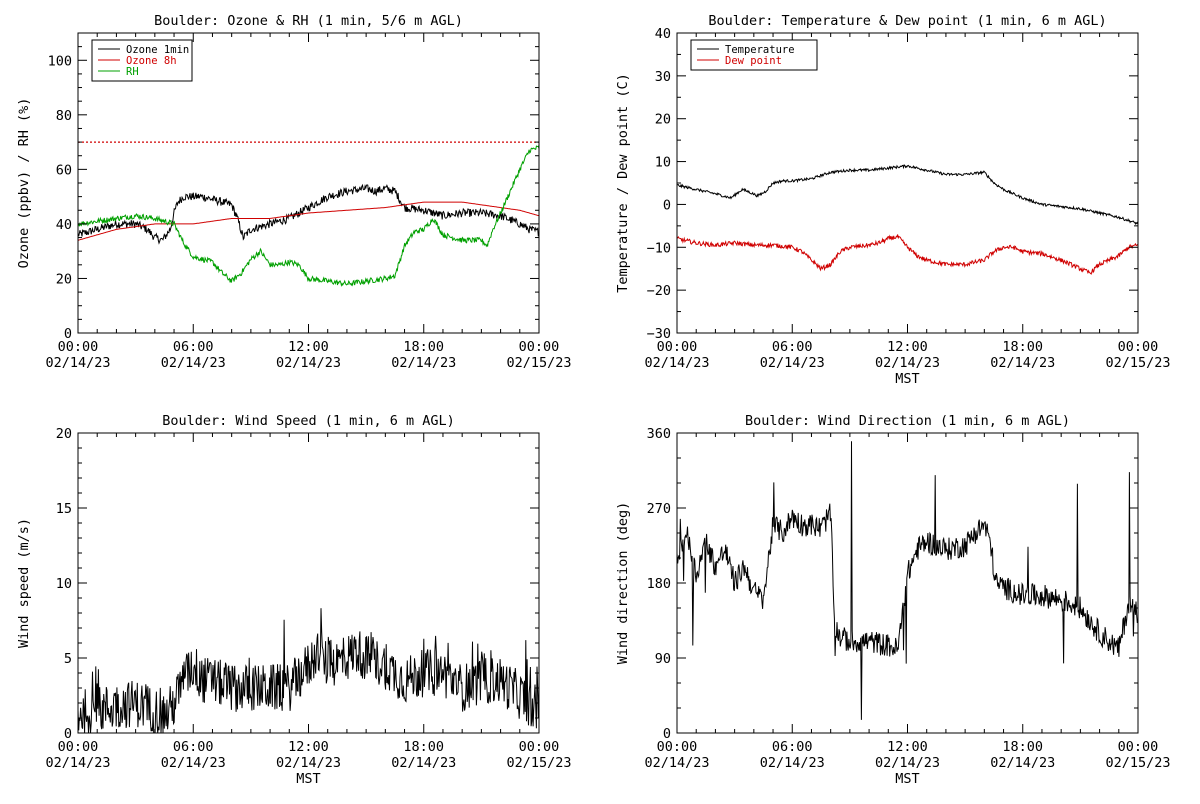 The width and height of the screenshot is (1200, 804). I want to click on y-tick-label: 360, so click(659, 434).